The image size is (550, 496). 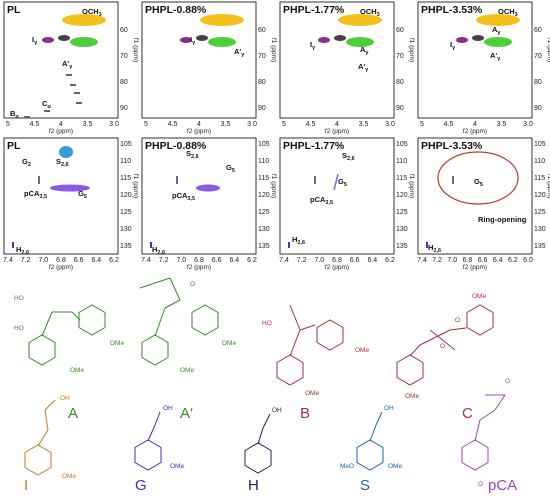 What do you see at coordinates (126, 195) in the screenshot?
I see `y-tick-label: 120` at bounding box center [126, 195].